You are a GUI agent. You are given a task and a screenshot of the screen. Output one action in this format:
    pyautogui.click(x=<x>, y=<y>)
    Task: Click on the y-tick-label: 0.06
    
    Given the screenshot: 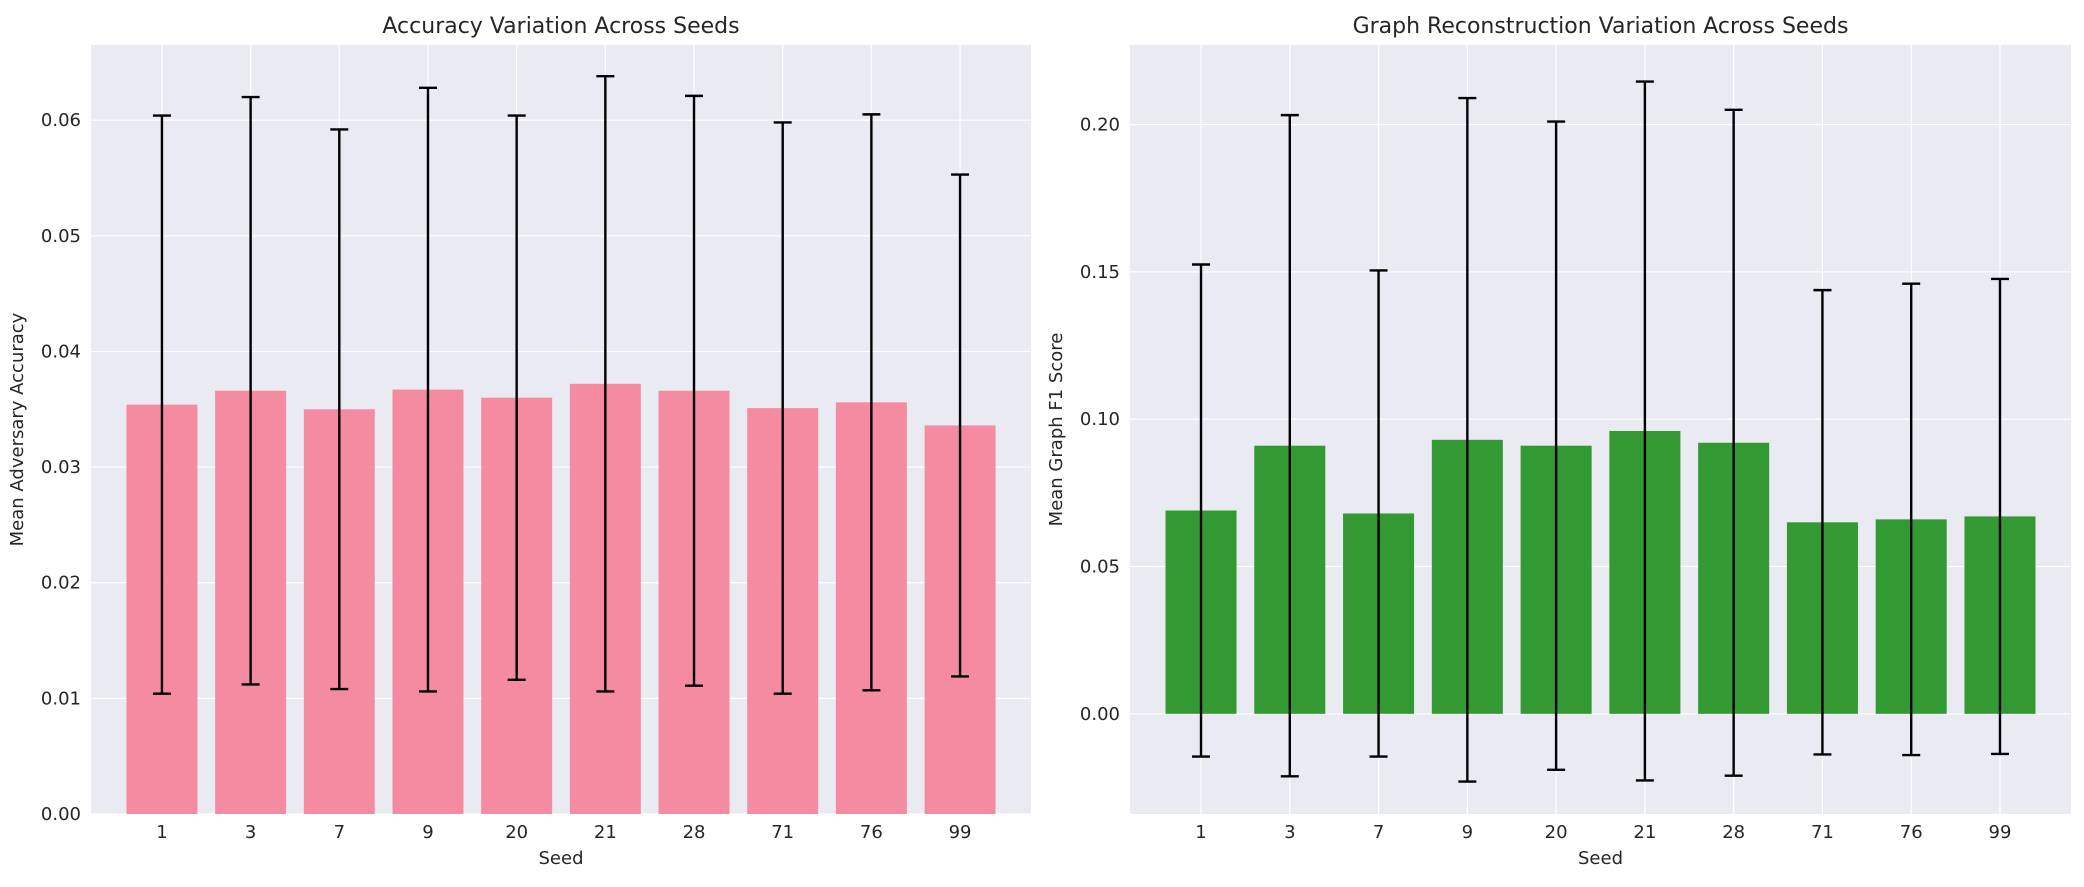 What is the action you would take?
    pyautogui.click(x=61, y=120)
    